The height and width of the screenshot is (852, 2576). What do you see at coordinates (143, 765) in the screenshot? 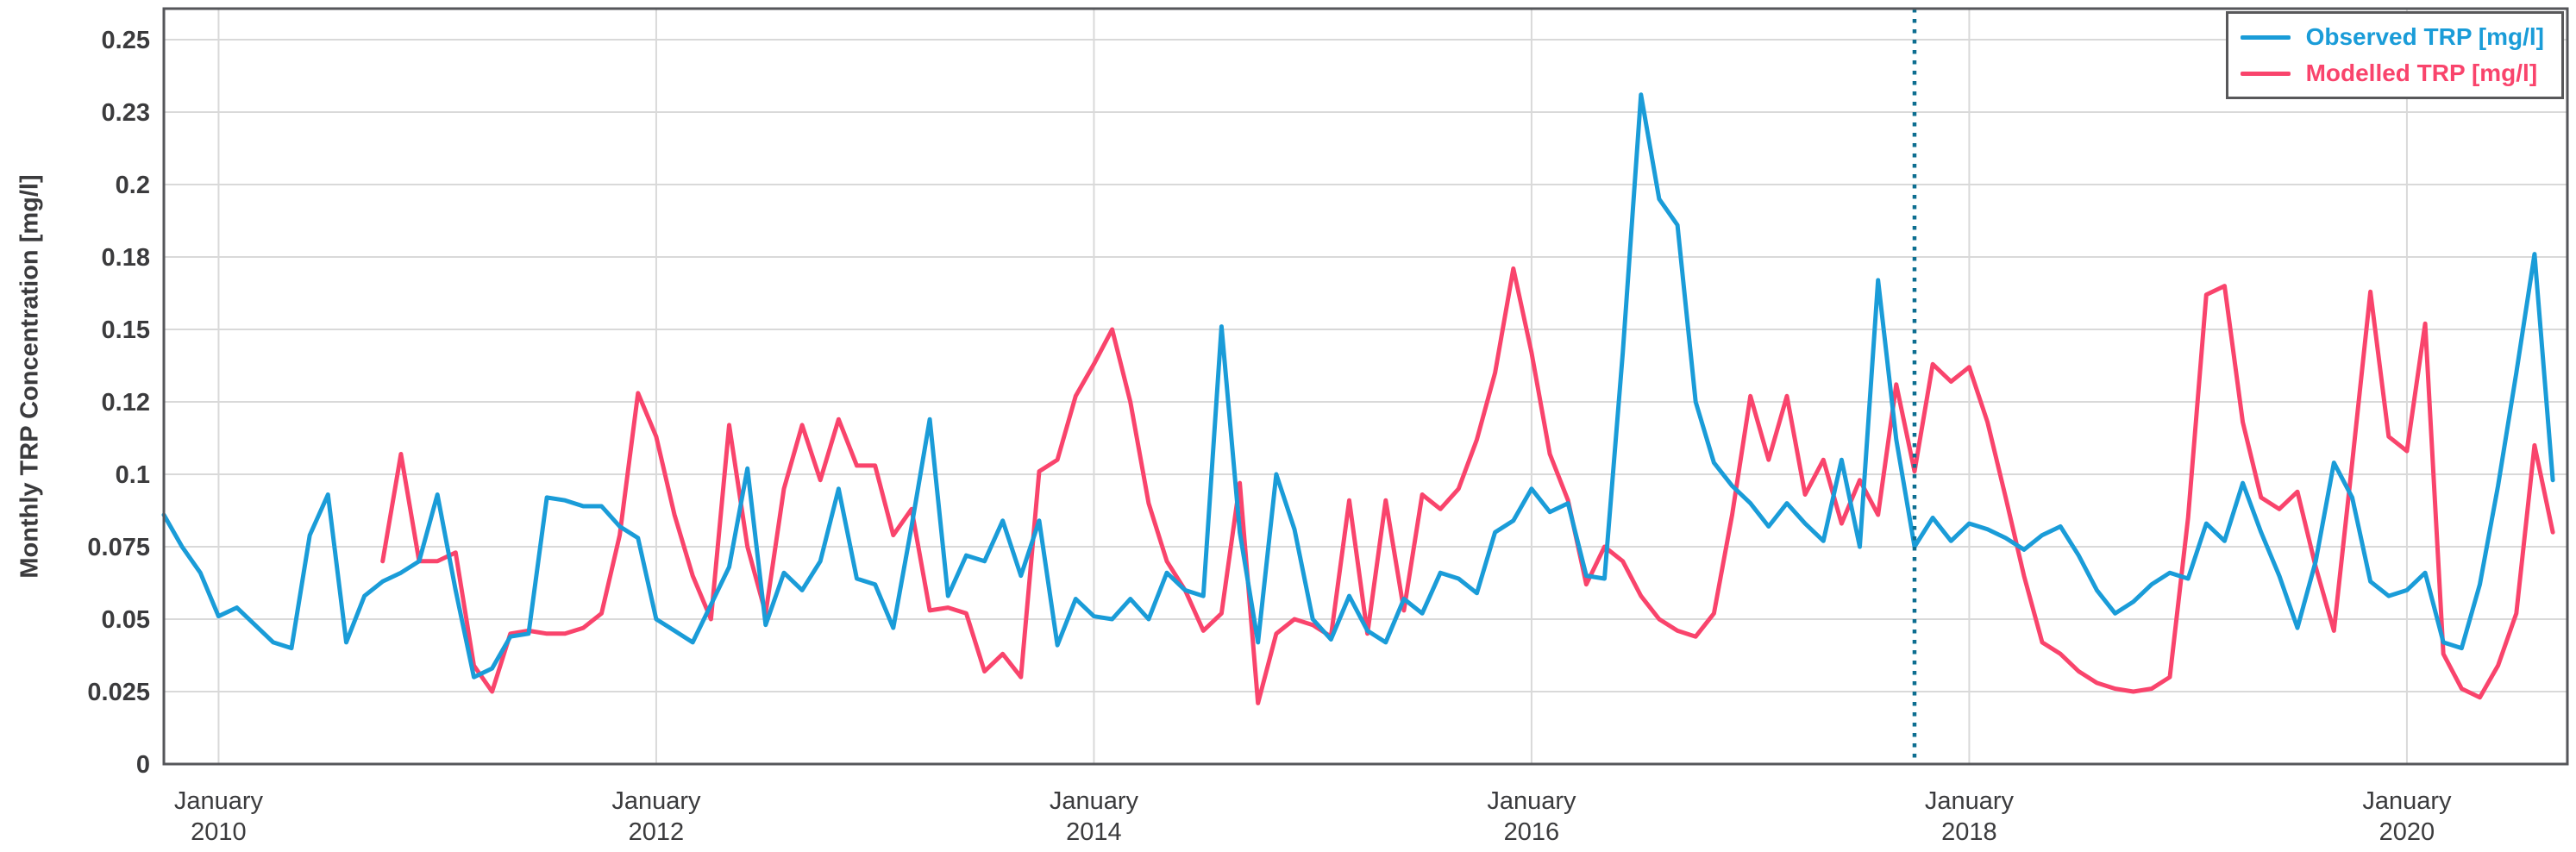
I see `y-tick-label: 0` at bounding box center [143, 765].